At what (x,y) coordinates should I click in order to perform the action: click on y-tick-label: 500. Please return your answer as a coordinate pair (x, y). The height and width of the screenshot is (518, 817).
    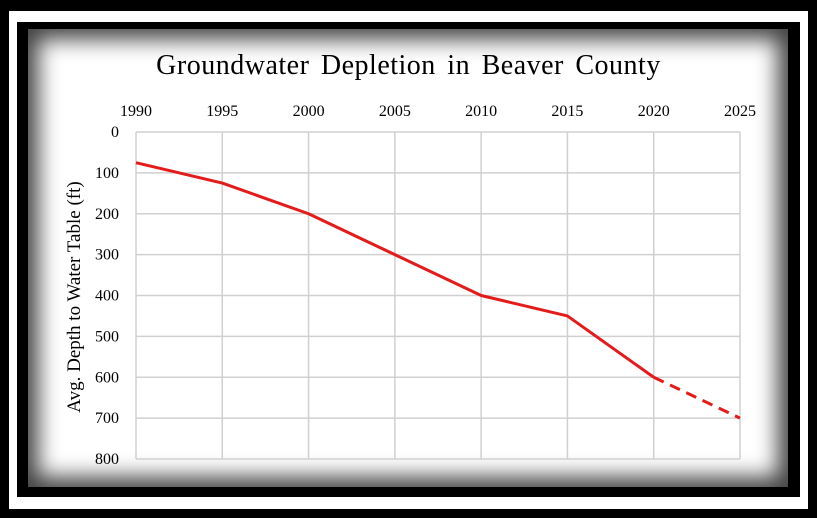
    Looking at the image, I should click on (107, 336).